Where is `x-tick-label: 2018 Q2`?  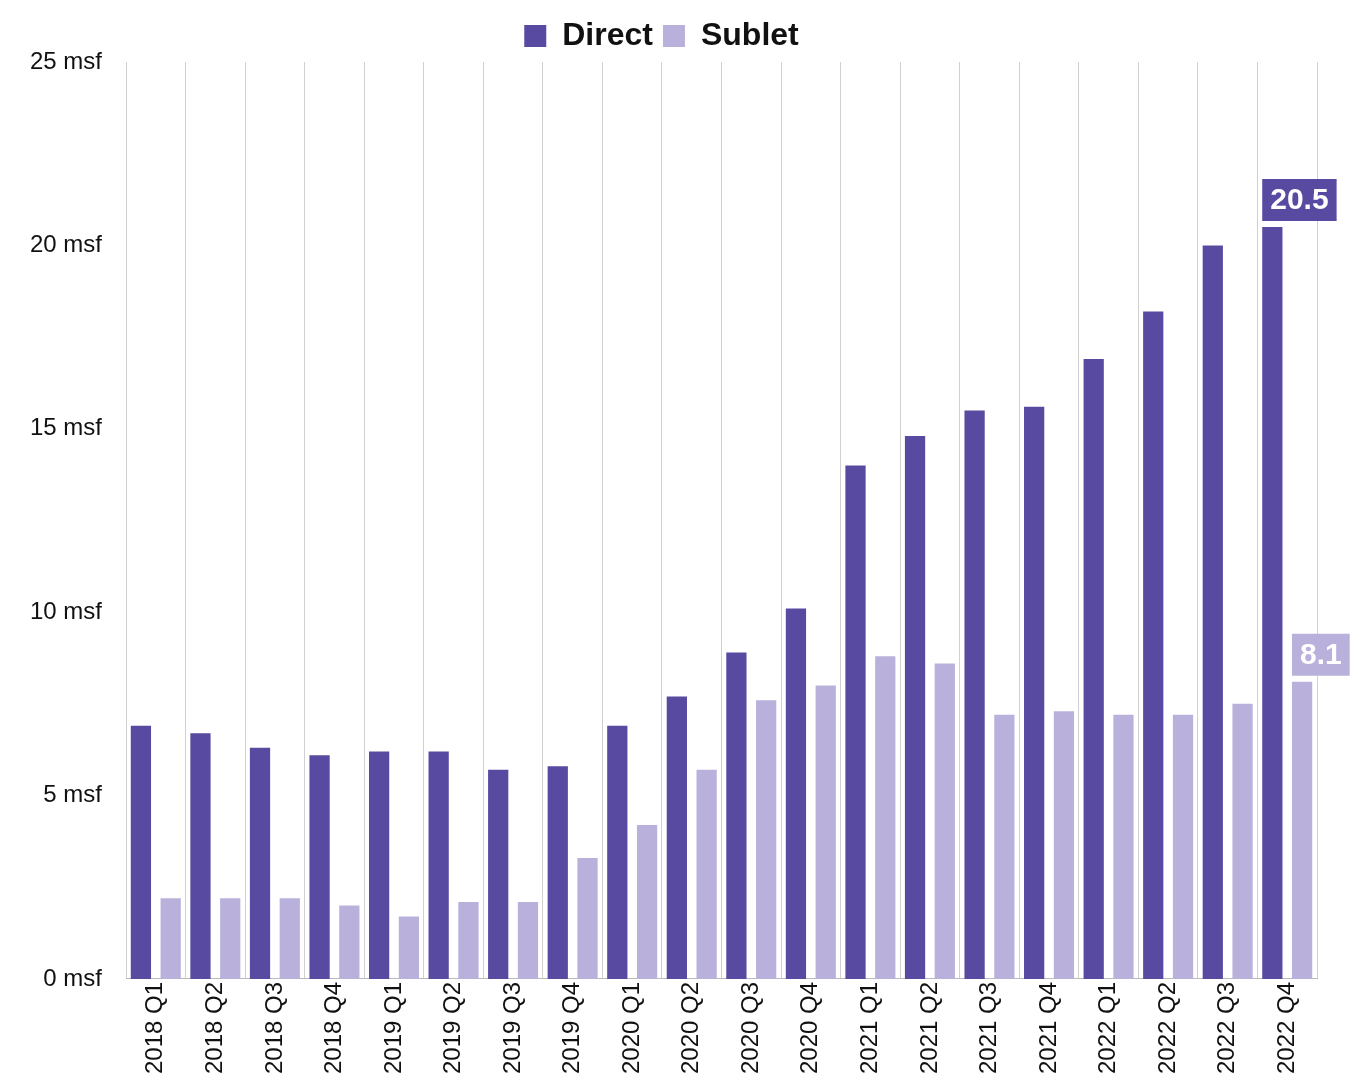
x-tick-label: 2018 Q2 is located at coordinates (213, 1027).